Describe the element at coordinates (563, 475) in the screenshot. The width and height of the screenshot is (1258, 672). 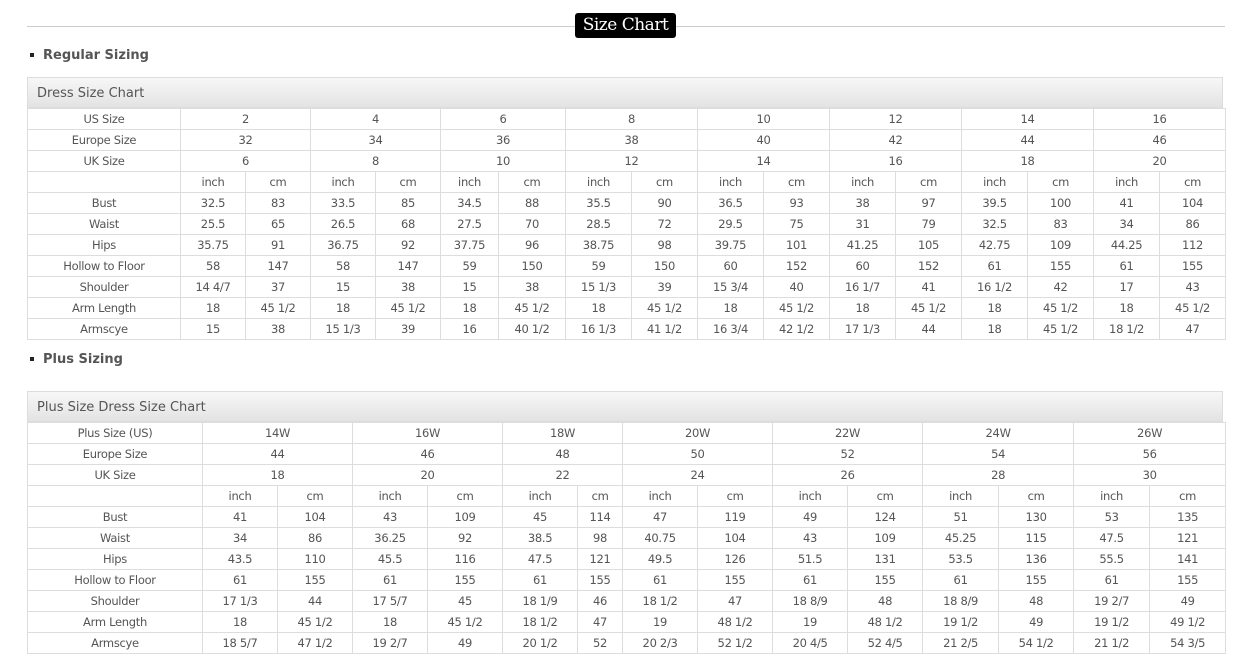
I see `size-cell: 22` at that location.